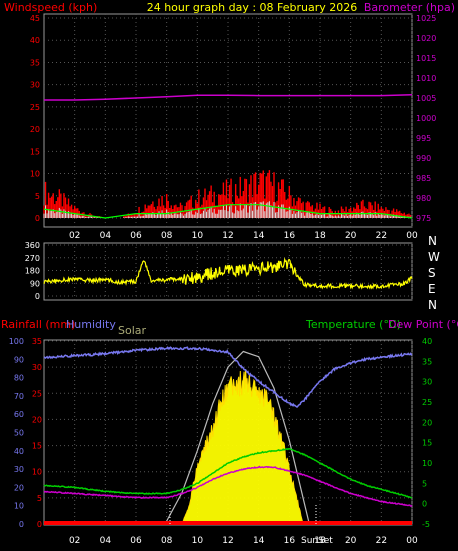  Describe the element at coordinates (19, 469) in the screenshot. I see `humidity-tick: 30` at that location.